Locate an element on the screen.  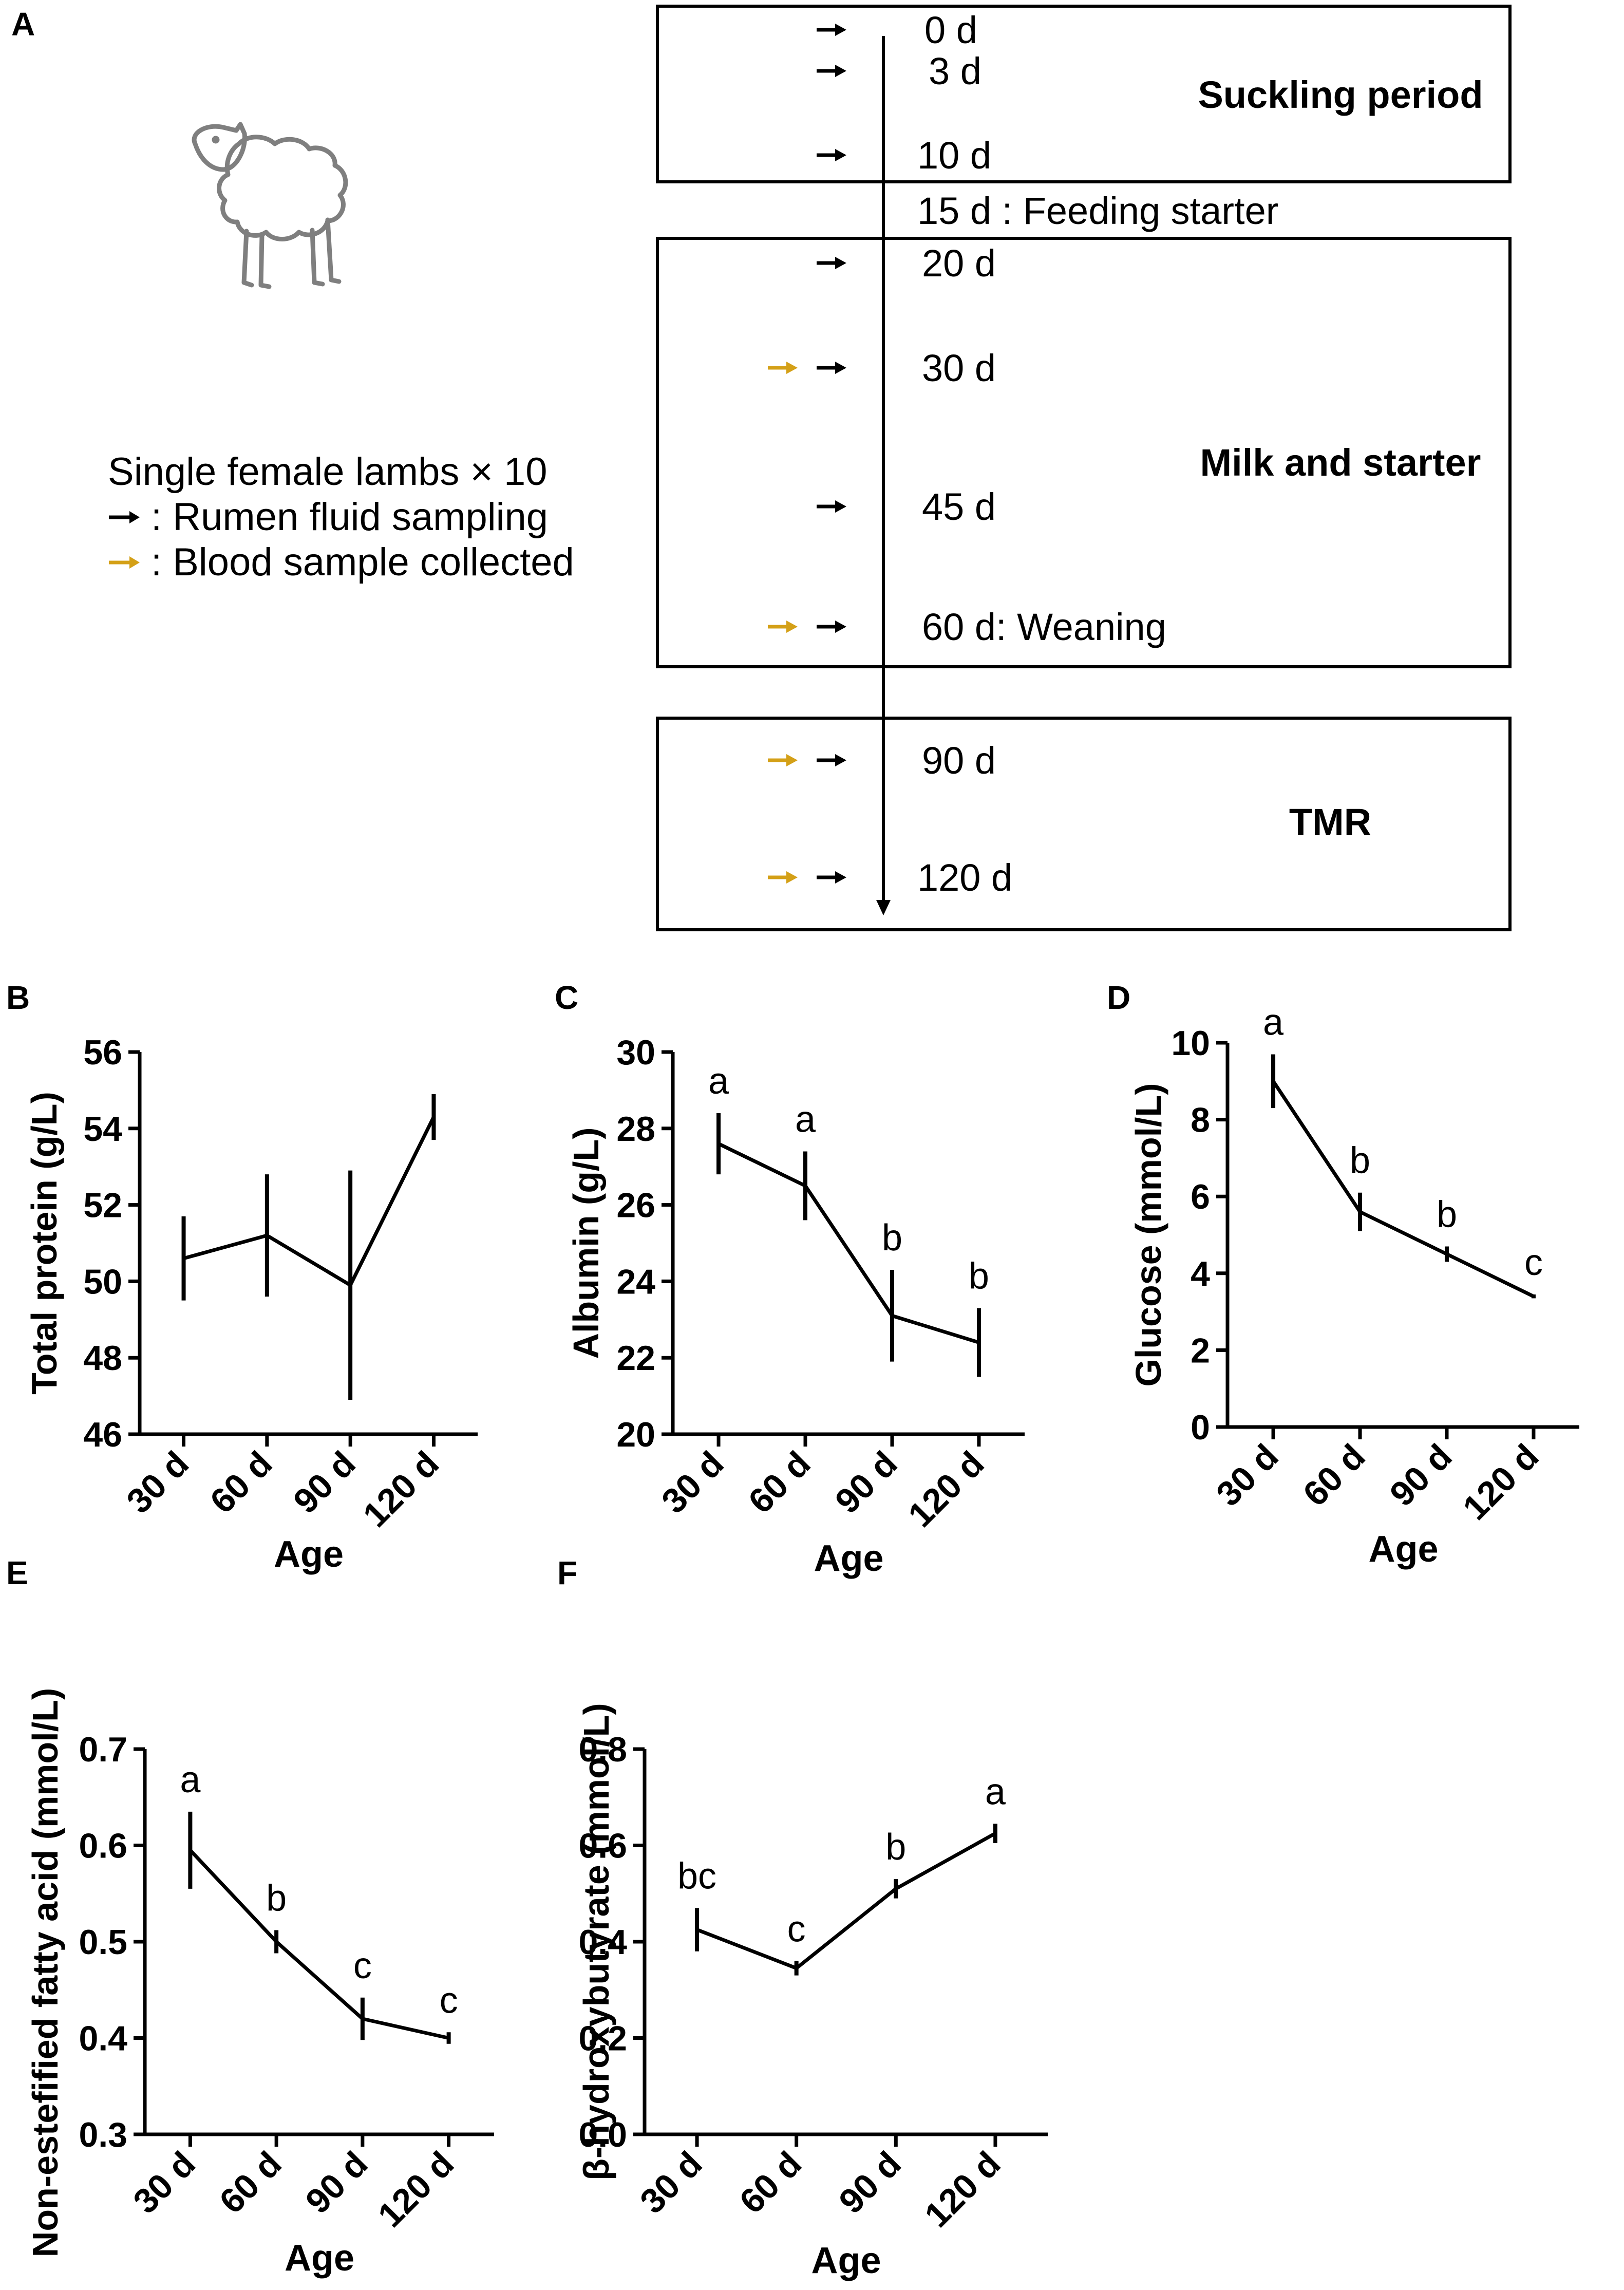
panel-label-c: C is located at coordinates (567, 997).